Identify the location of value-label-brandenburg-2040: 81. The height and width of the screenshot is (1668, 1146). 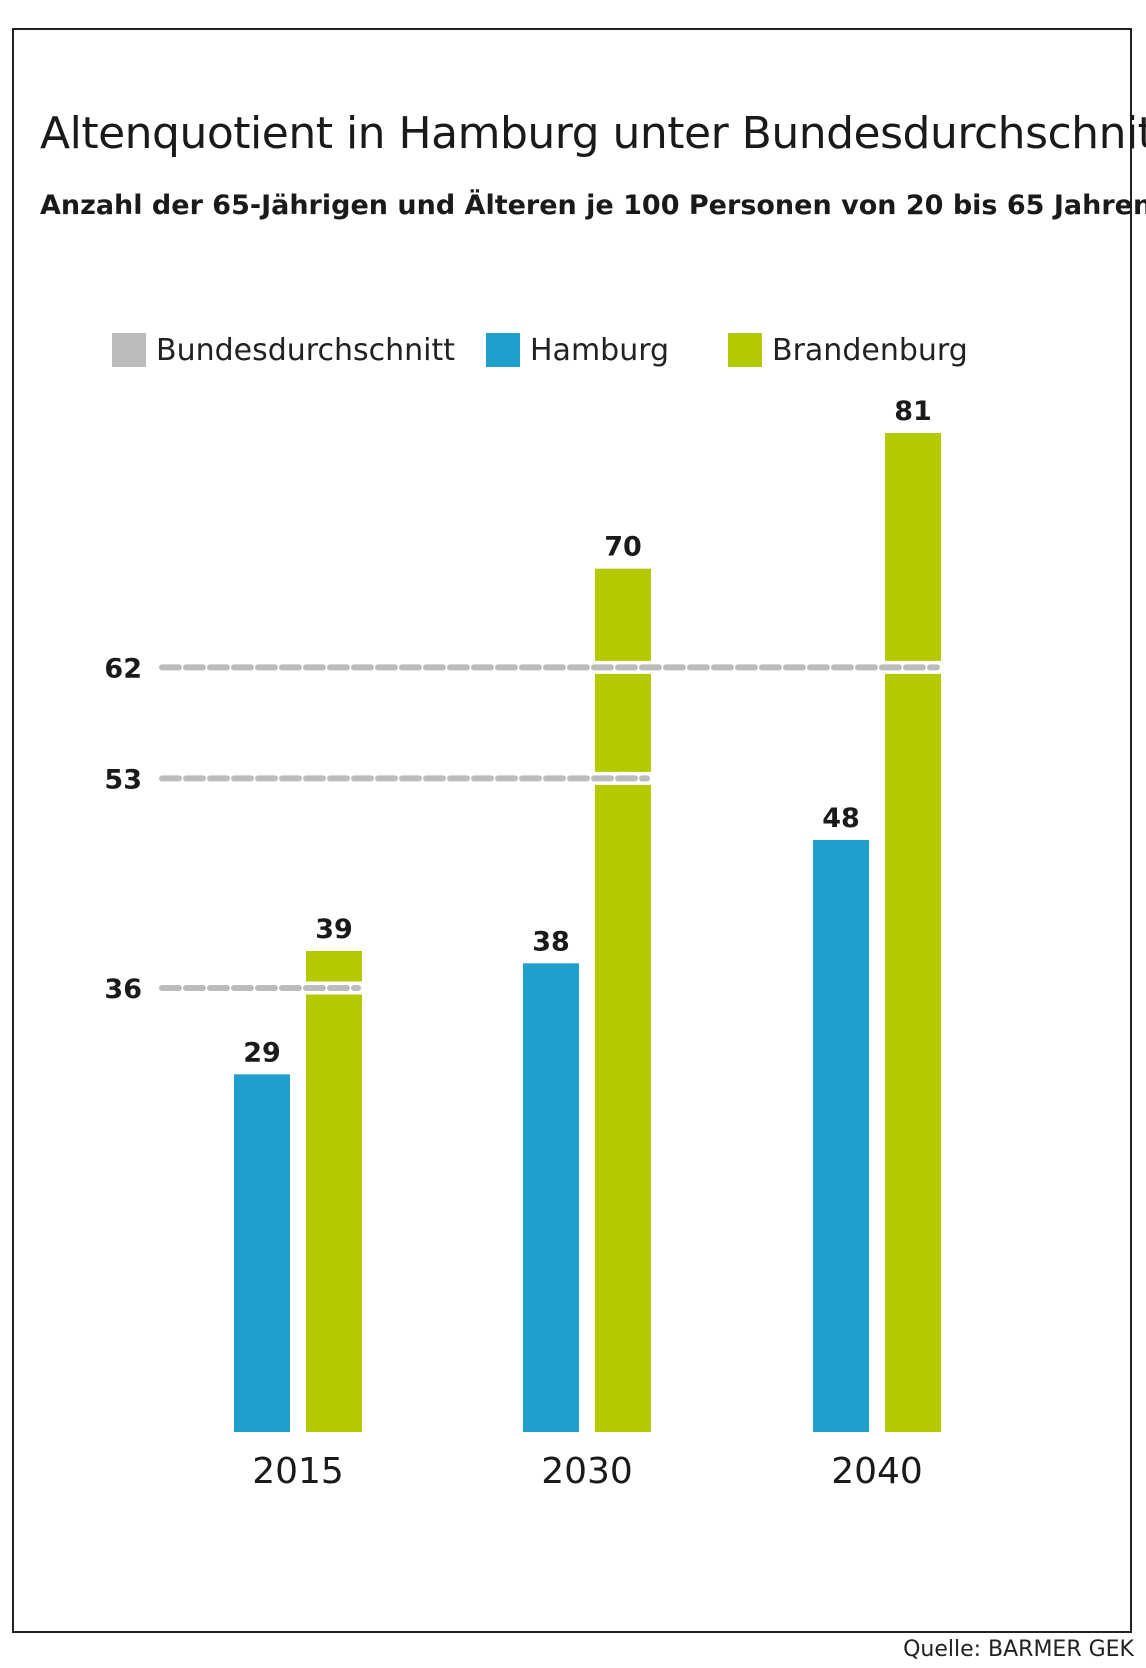
(913, 411).